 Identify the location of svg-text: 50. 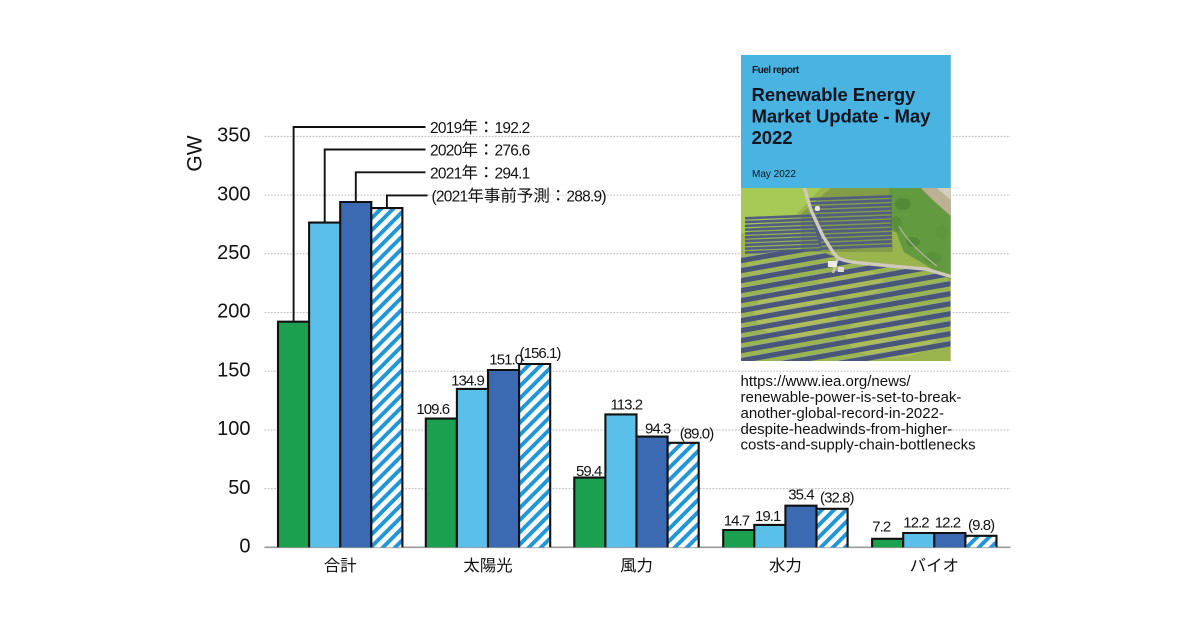
(239, 488).